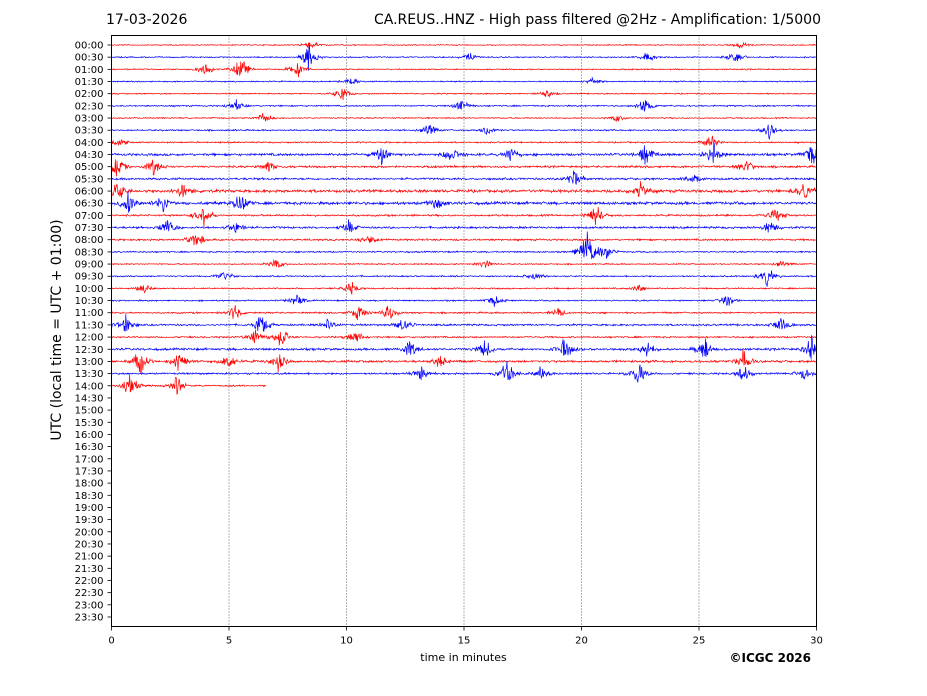 Image resolution: width=927 pixels, height=696 pixels. I want to click on y-tick-label: 01:00, so click(89, 70).